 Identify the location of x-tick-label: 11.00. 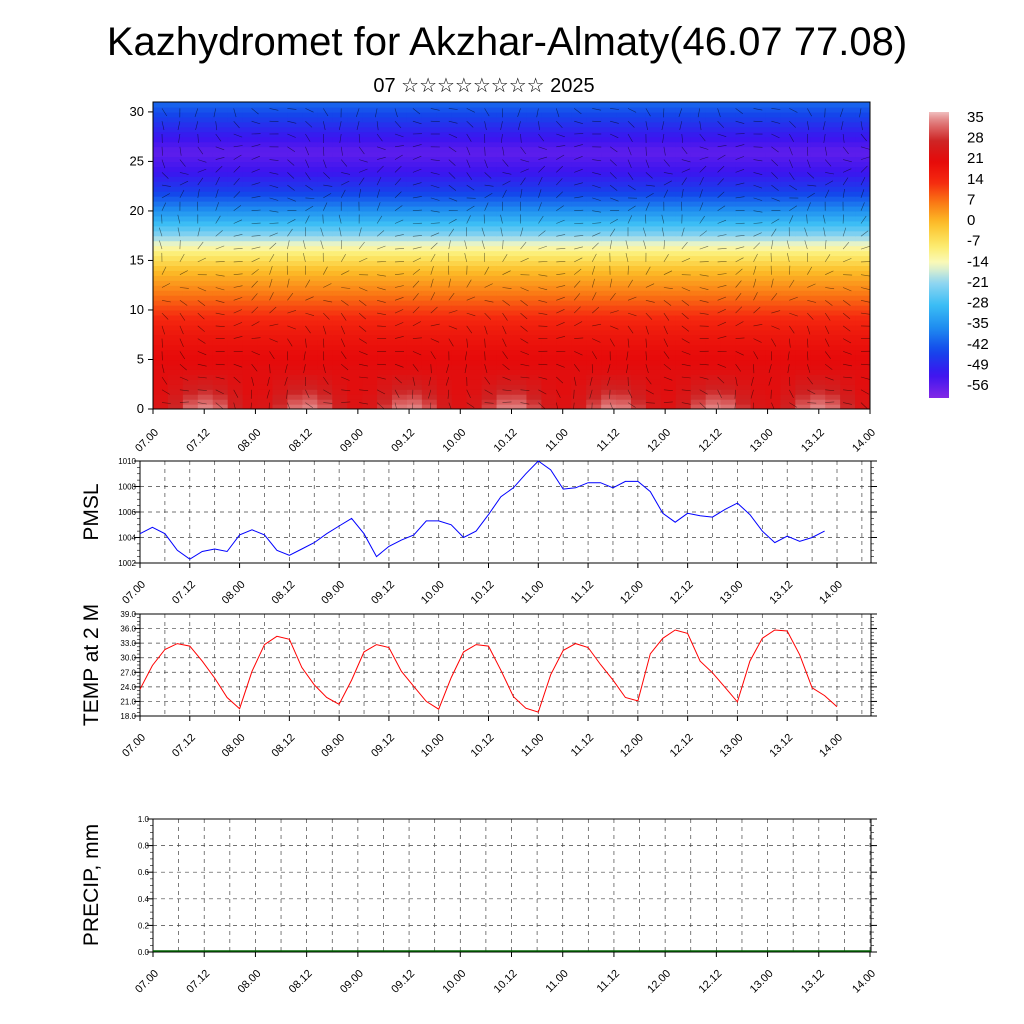
(532, 745).